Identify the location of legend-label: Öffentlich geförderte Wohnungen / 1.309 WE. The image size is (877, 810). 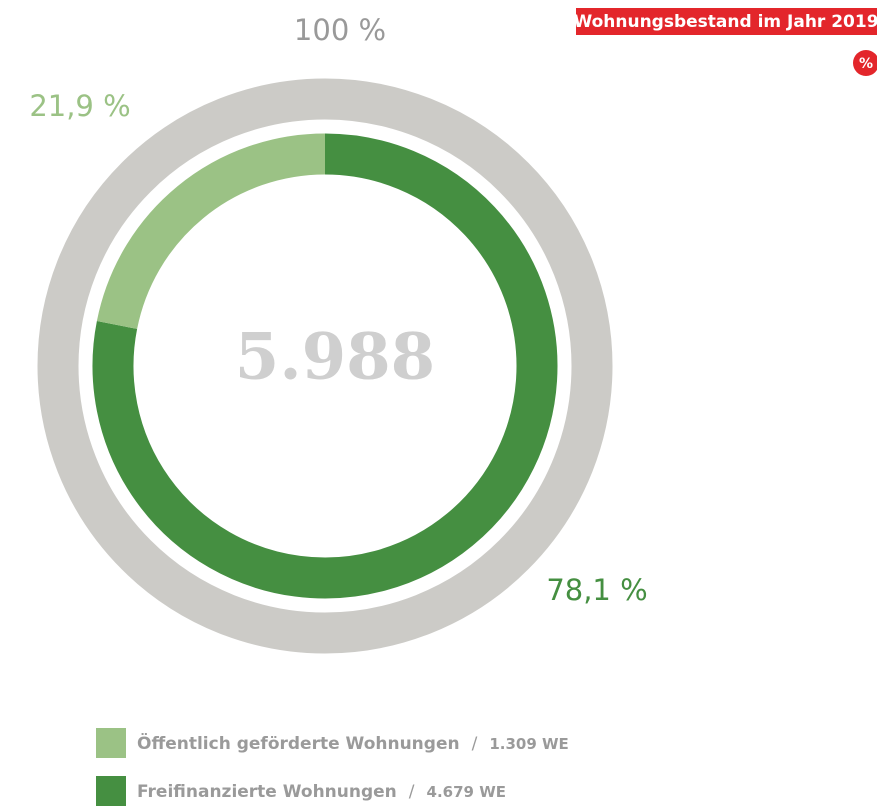
(353, 743).